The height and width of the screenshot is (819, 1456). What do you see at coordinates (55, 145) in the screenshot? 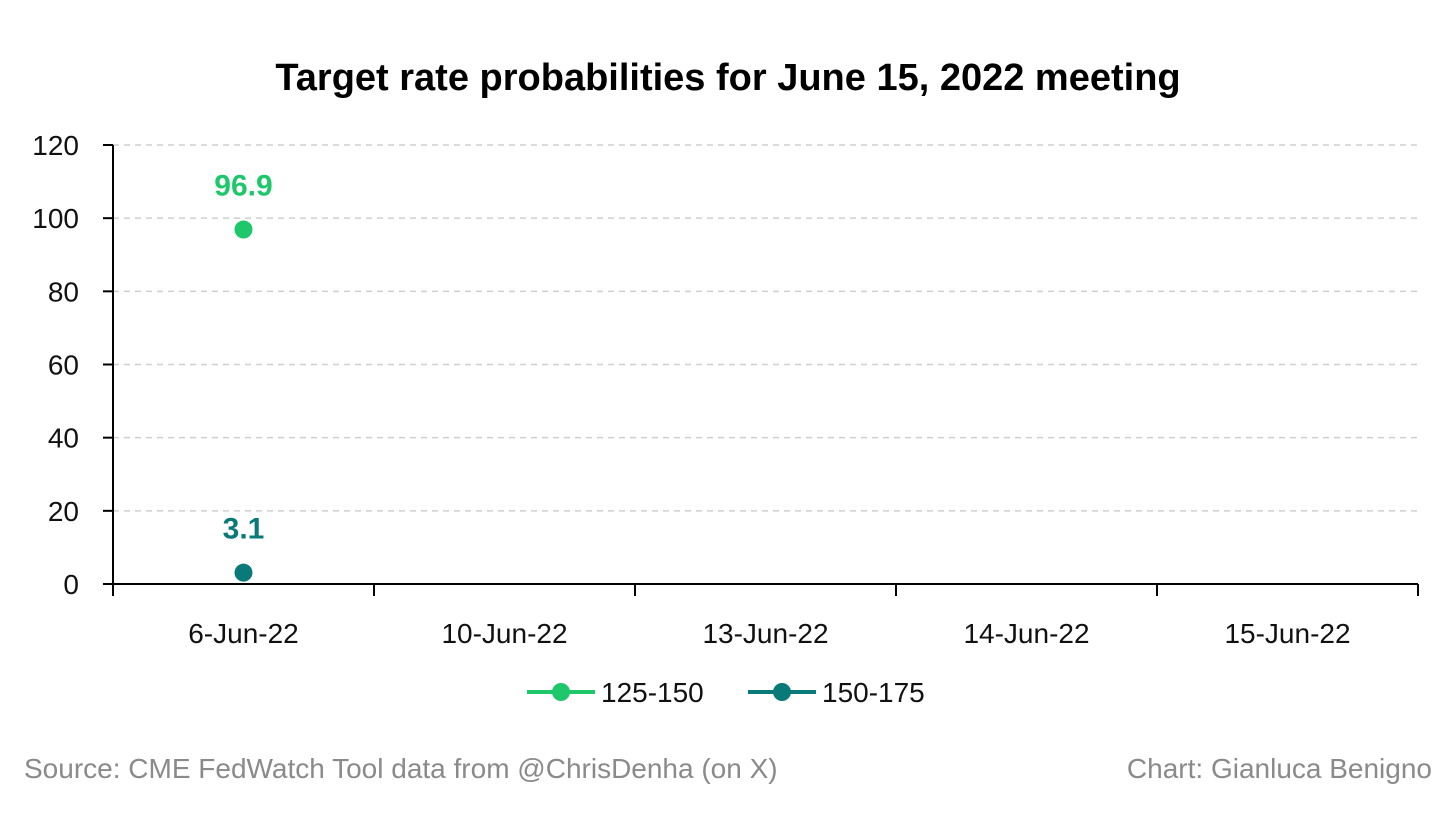
I see `y-tick-label: 120` at bounding box center [55, 145].